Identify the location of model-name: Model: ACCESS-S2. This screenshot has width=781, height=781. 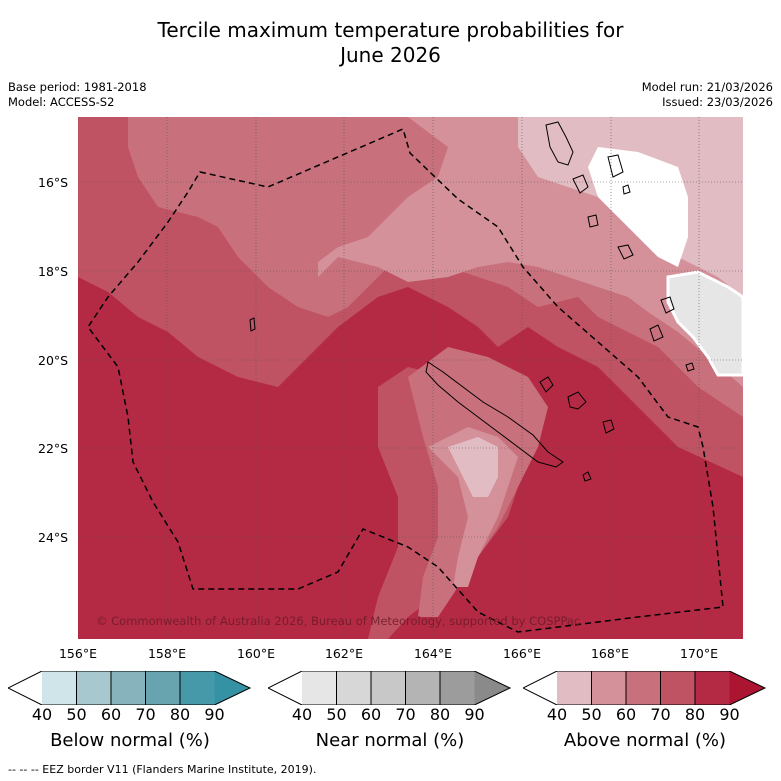
(61, 102).